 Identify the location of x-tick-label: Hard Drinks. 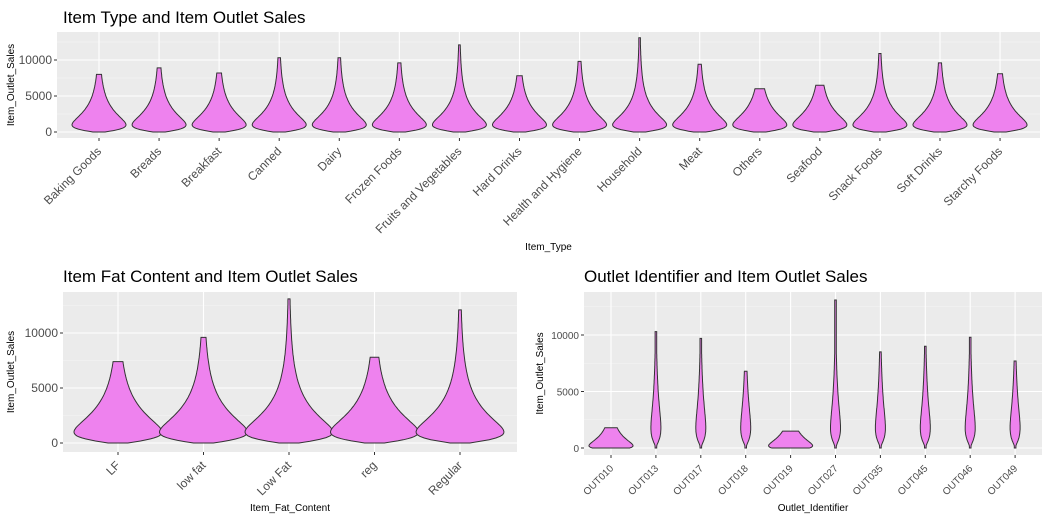
(497, 171).